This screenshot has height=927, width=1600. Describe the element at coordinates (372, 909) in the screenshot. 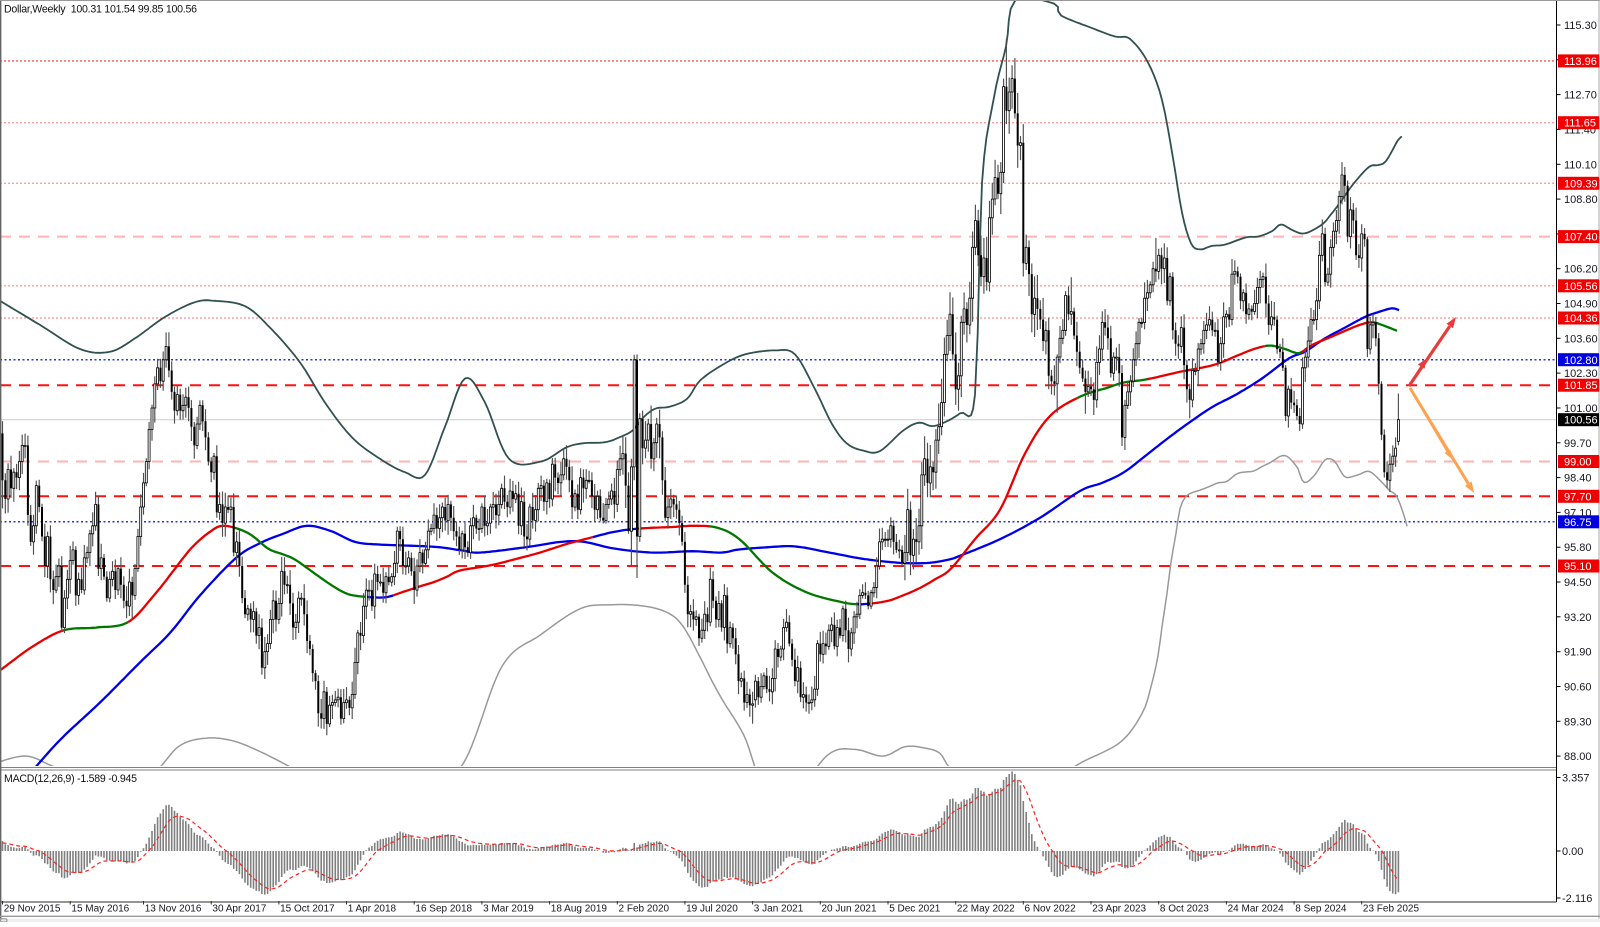

I see `svg-text: 1 Apr 2018` at that location.